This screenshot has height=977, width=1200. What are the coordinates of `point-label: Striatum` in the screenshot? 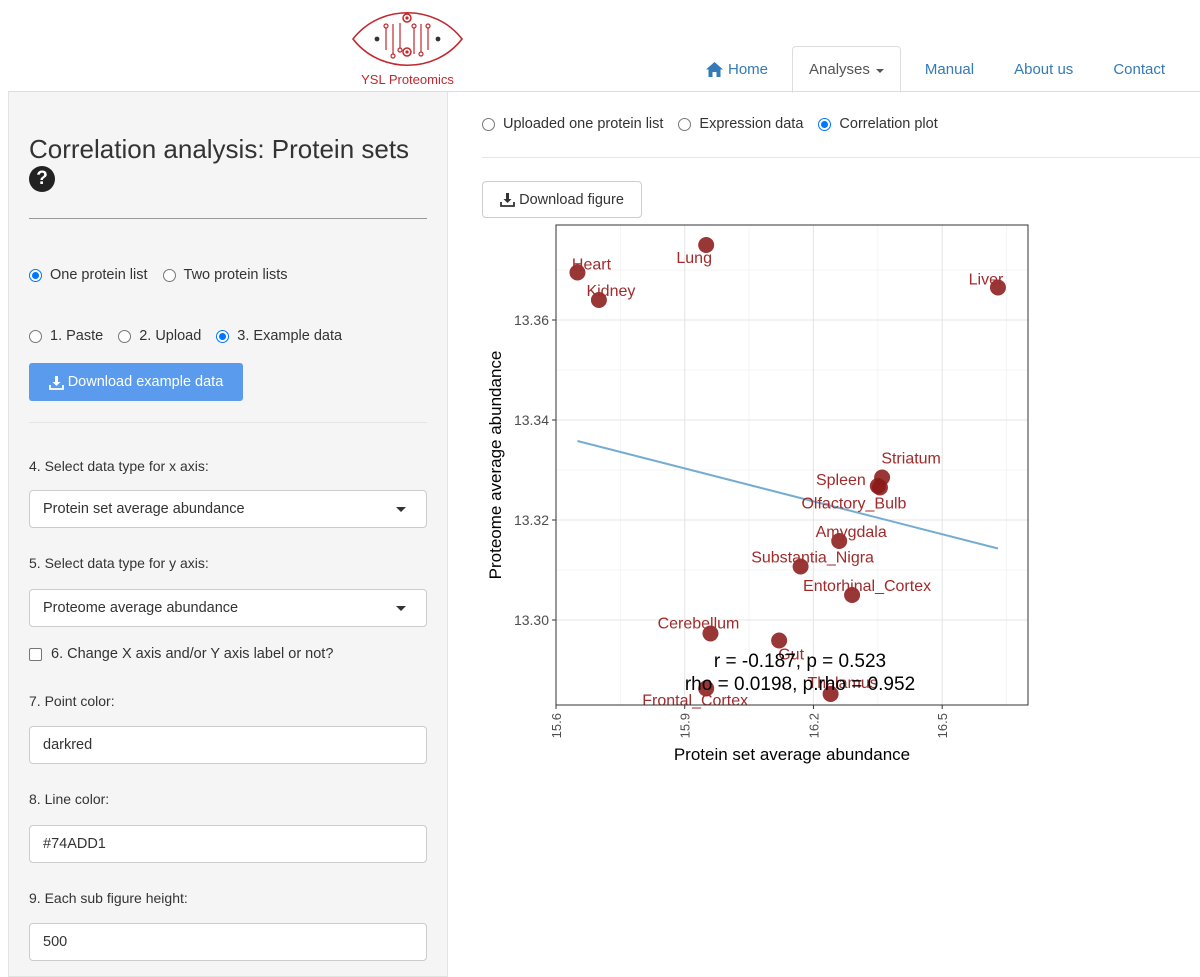 It's located at (911, 459).